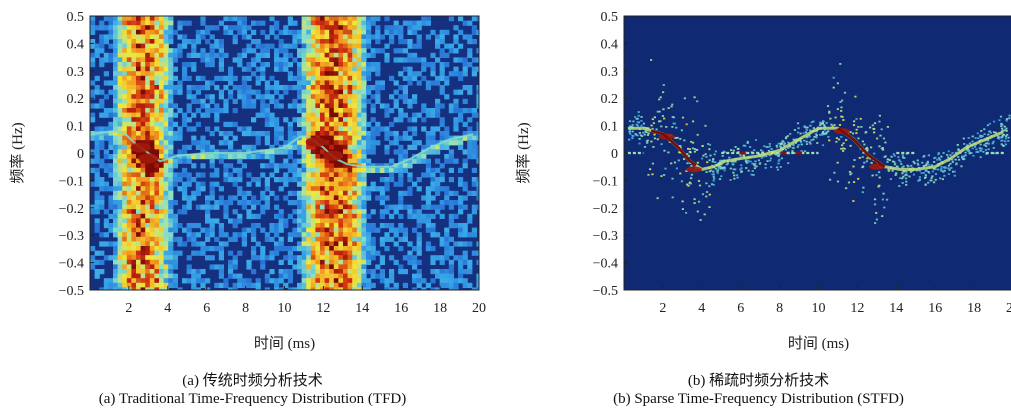 Image resolution: width=1011 pixels, height=412 pixels. What do you see at coordinates (779, 308) in the screenshot?
I see `x-tick-label: 8` at bounding box center [779, 308].